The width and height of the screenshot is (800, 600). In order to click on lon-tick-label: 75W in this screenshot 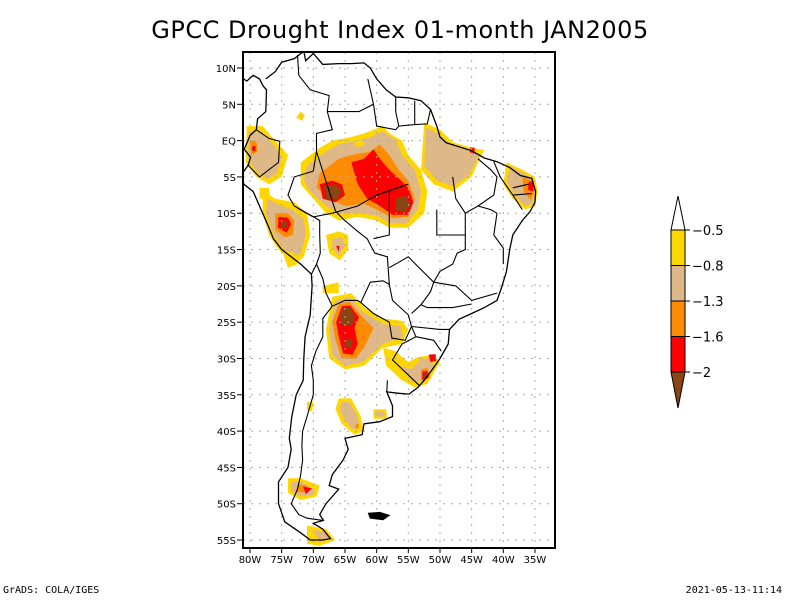, I will do `click(281, 560)`.